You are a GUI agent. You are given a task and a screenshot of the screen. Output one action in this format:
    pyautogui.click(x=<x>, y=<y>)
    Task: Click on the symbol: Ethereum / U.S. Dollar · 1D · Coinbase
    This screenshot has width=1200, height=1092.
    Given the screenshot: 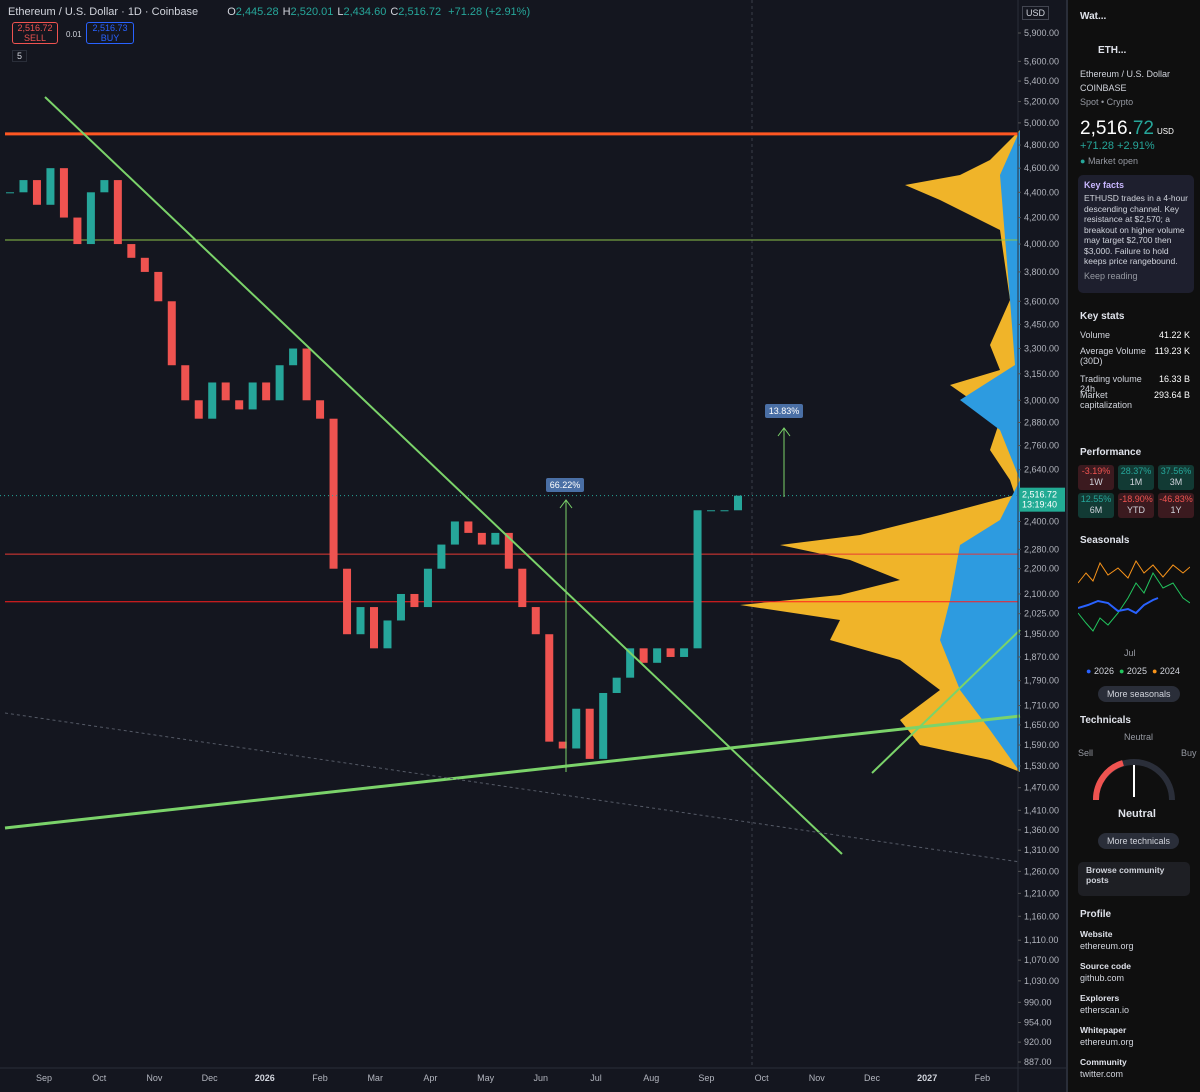 What is the action you would take?
    pyautogui.click(x=103, y=12)
    